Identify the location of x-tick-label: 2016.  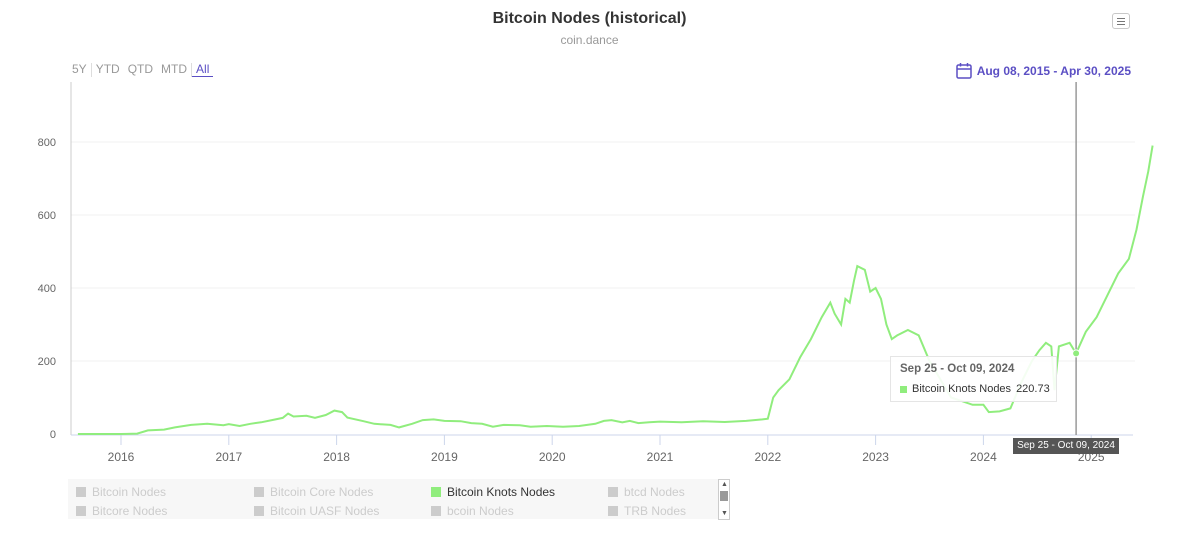
(121, 457).